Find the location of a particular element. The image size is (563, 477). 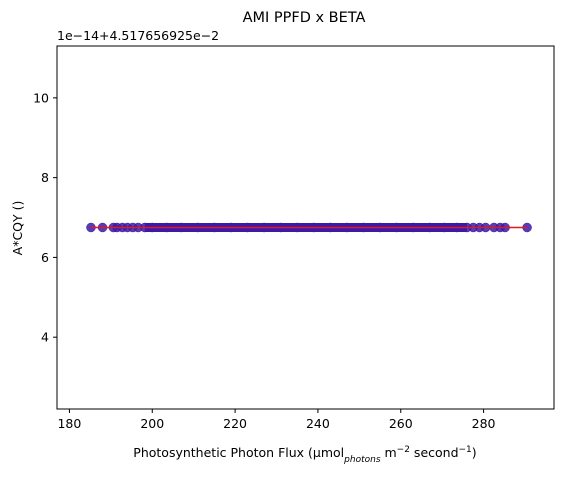

x-tick-label: 260 is located at coordinates (401, 423).